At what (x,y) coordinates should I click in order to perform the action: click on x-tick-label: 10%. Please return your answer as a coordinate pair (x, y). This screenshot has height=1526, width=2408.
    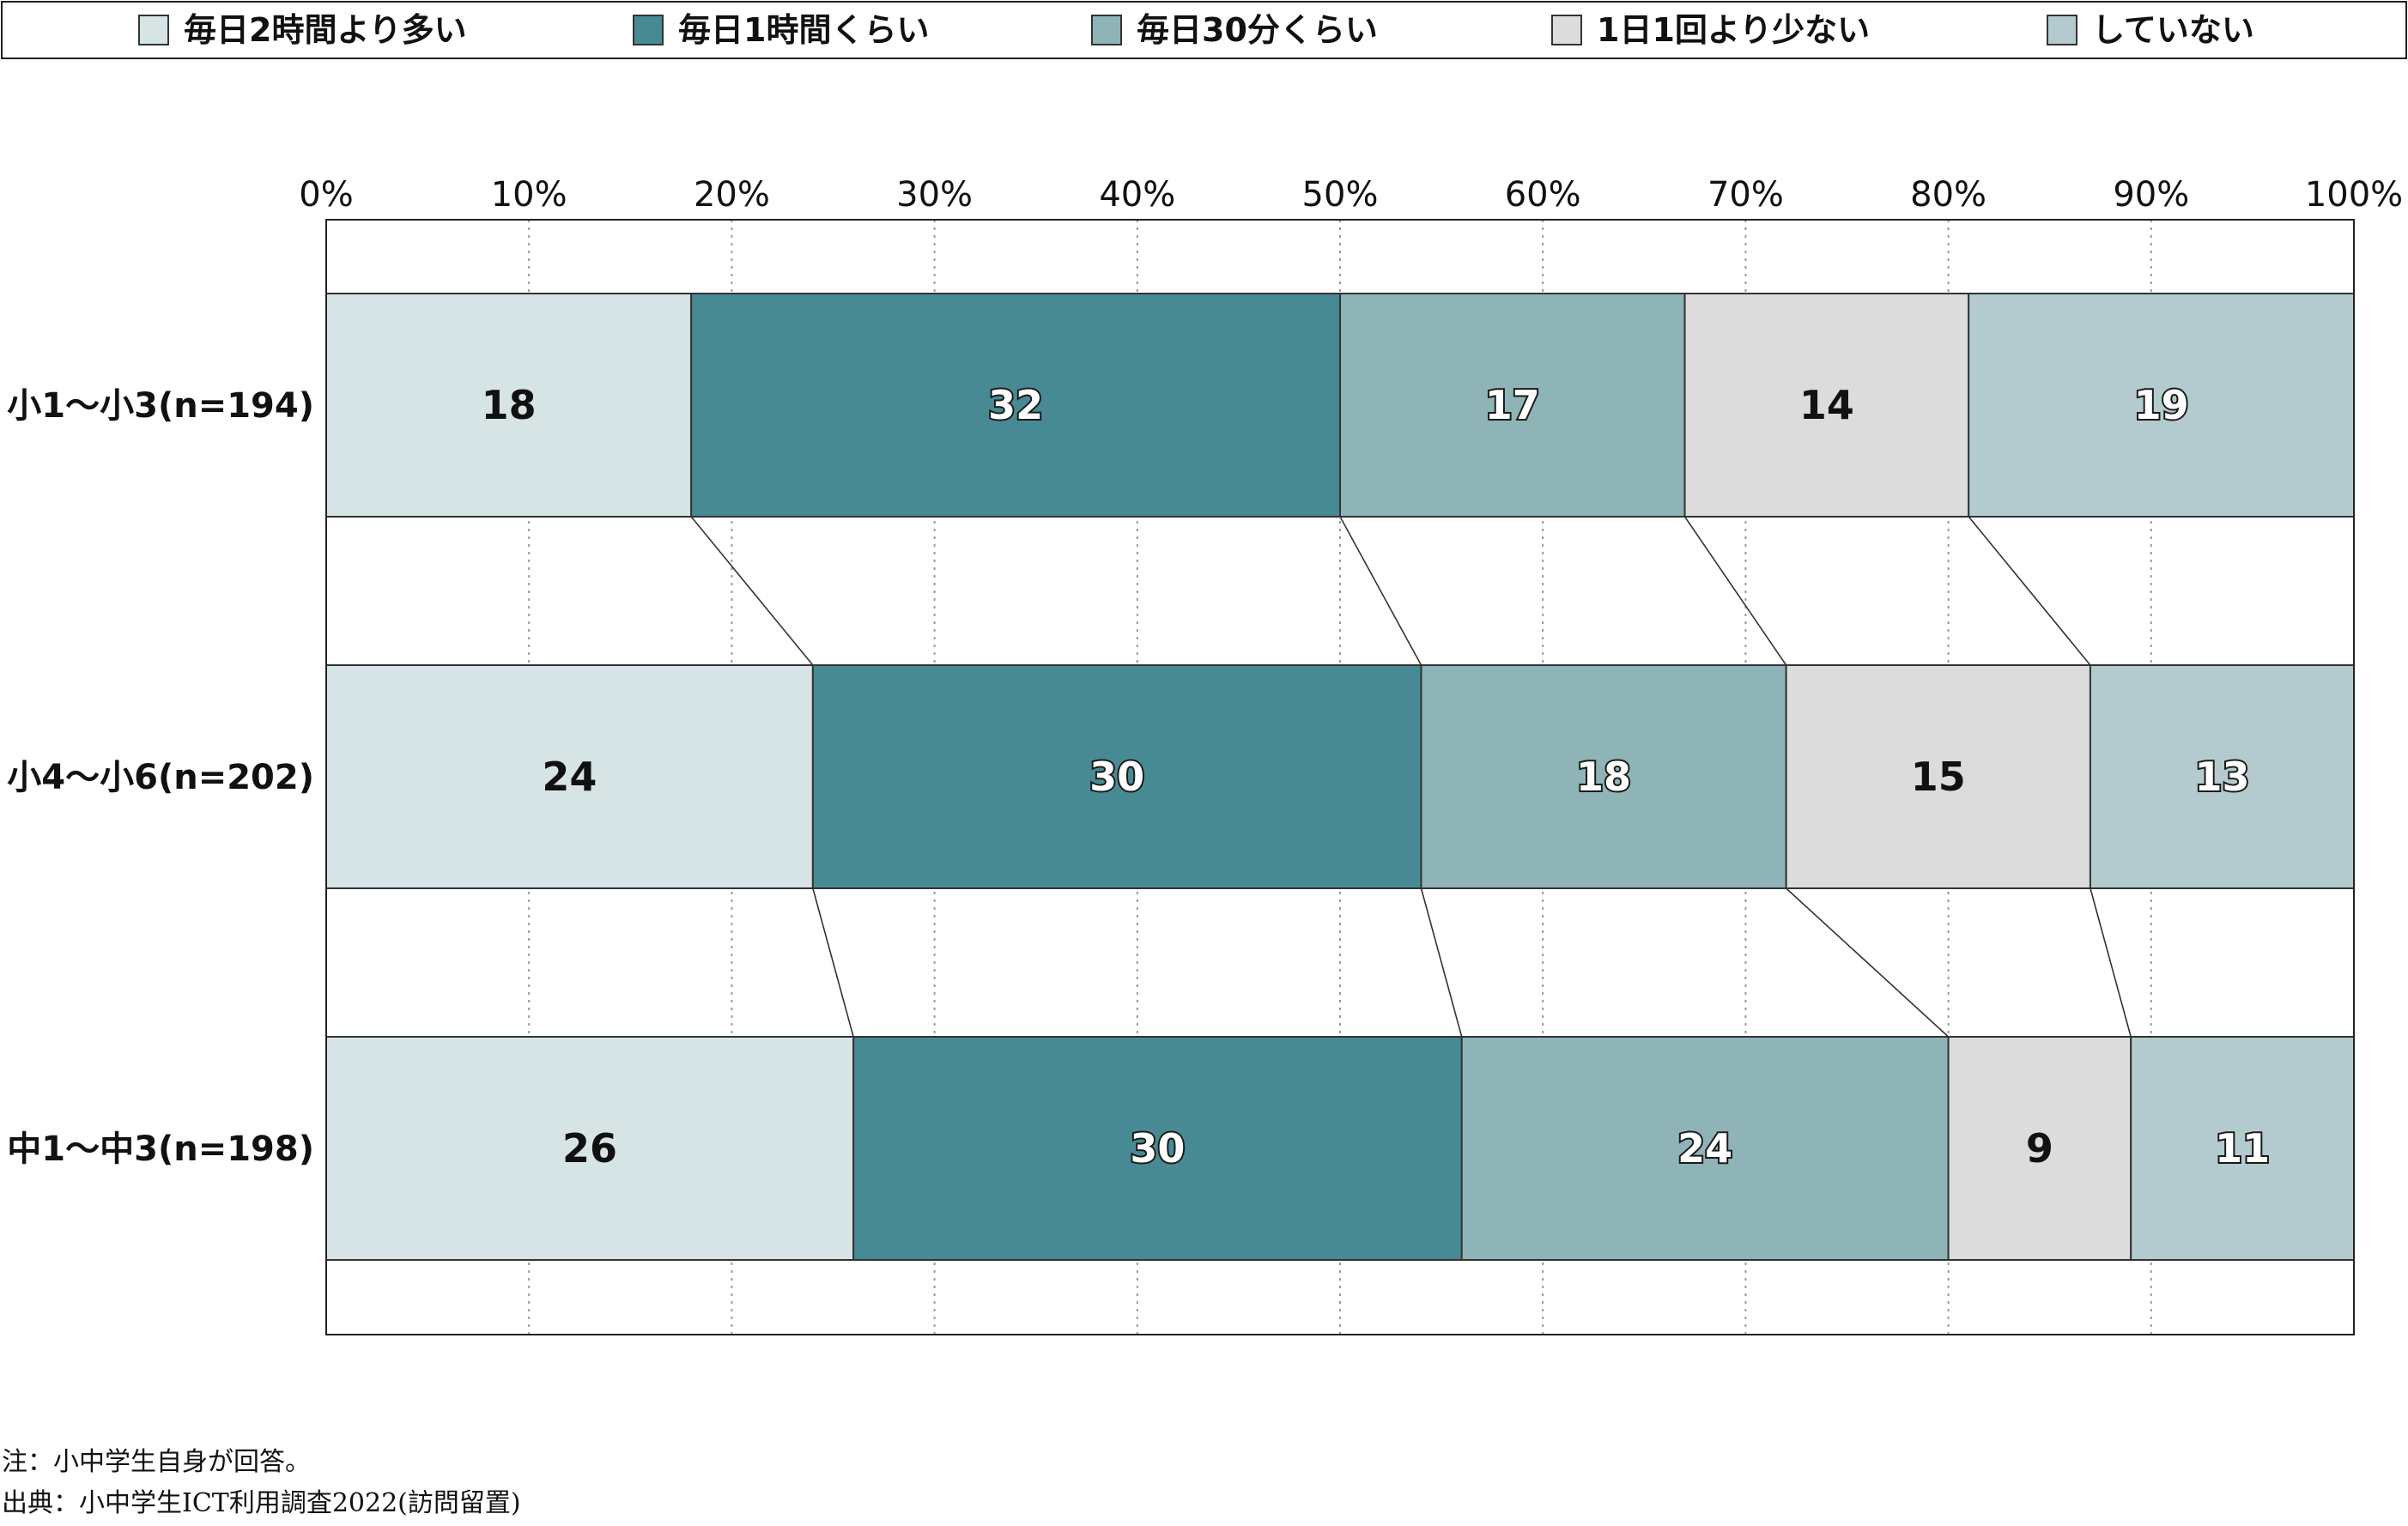
    Looking at the image, I should click on (529, 195).